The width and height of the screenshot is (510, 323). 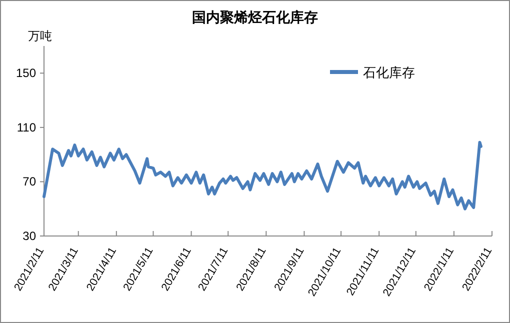 I want to click on y-tick-label: 30, so click(x=29, y=236).